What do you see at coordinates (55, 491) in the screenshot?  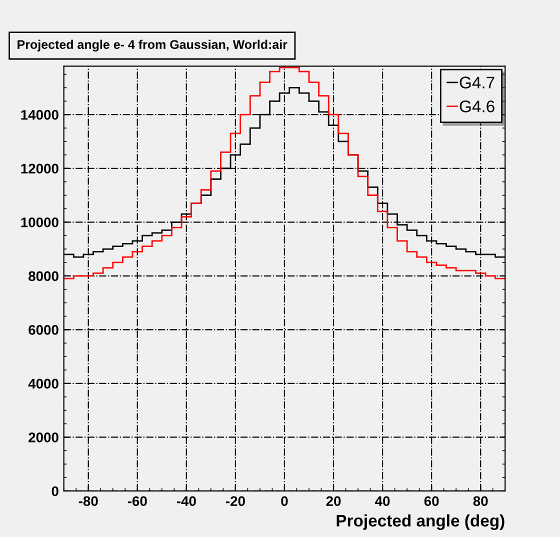 I see `y-tick-label: 0` at bounding box center [55, 491].